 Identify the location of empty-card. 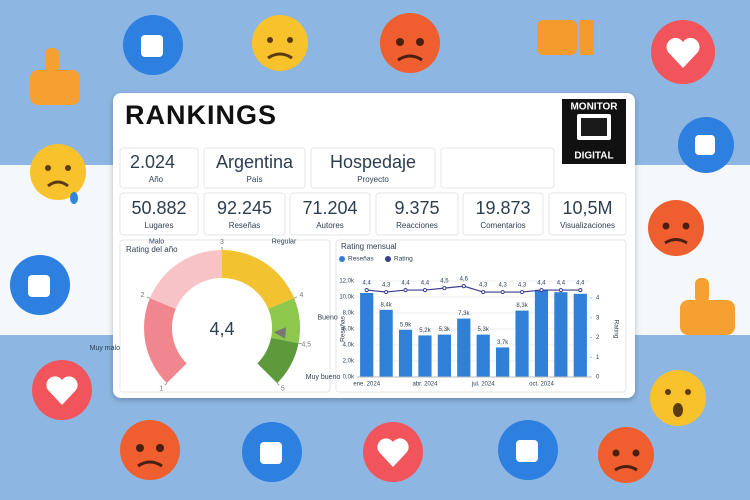
(497, 168).